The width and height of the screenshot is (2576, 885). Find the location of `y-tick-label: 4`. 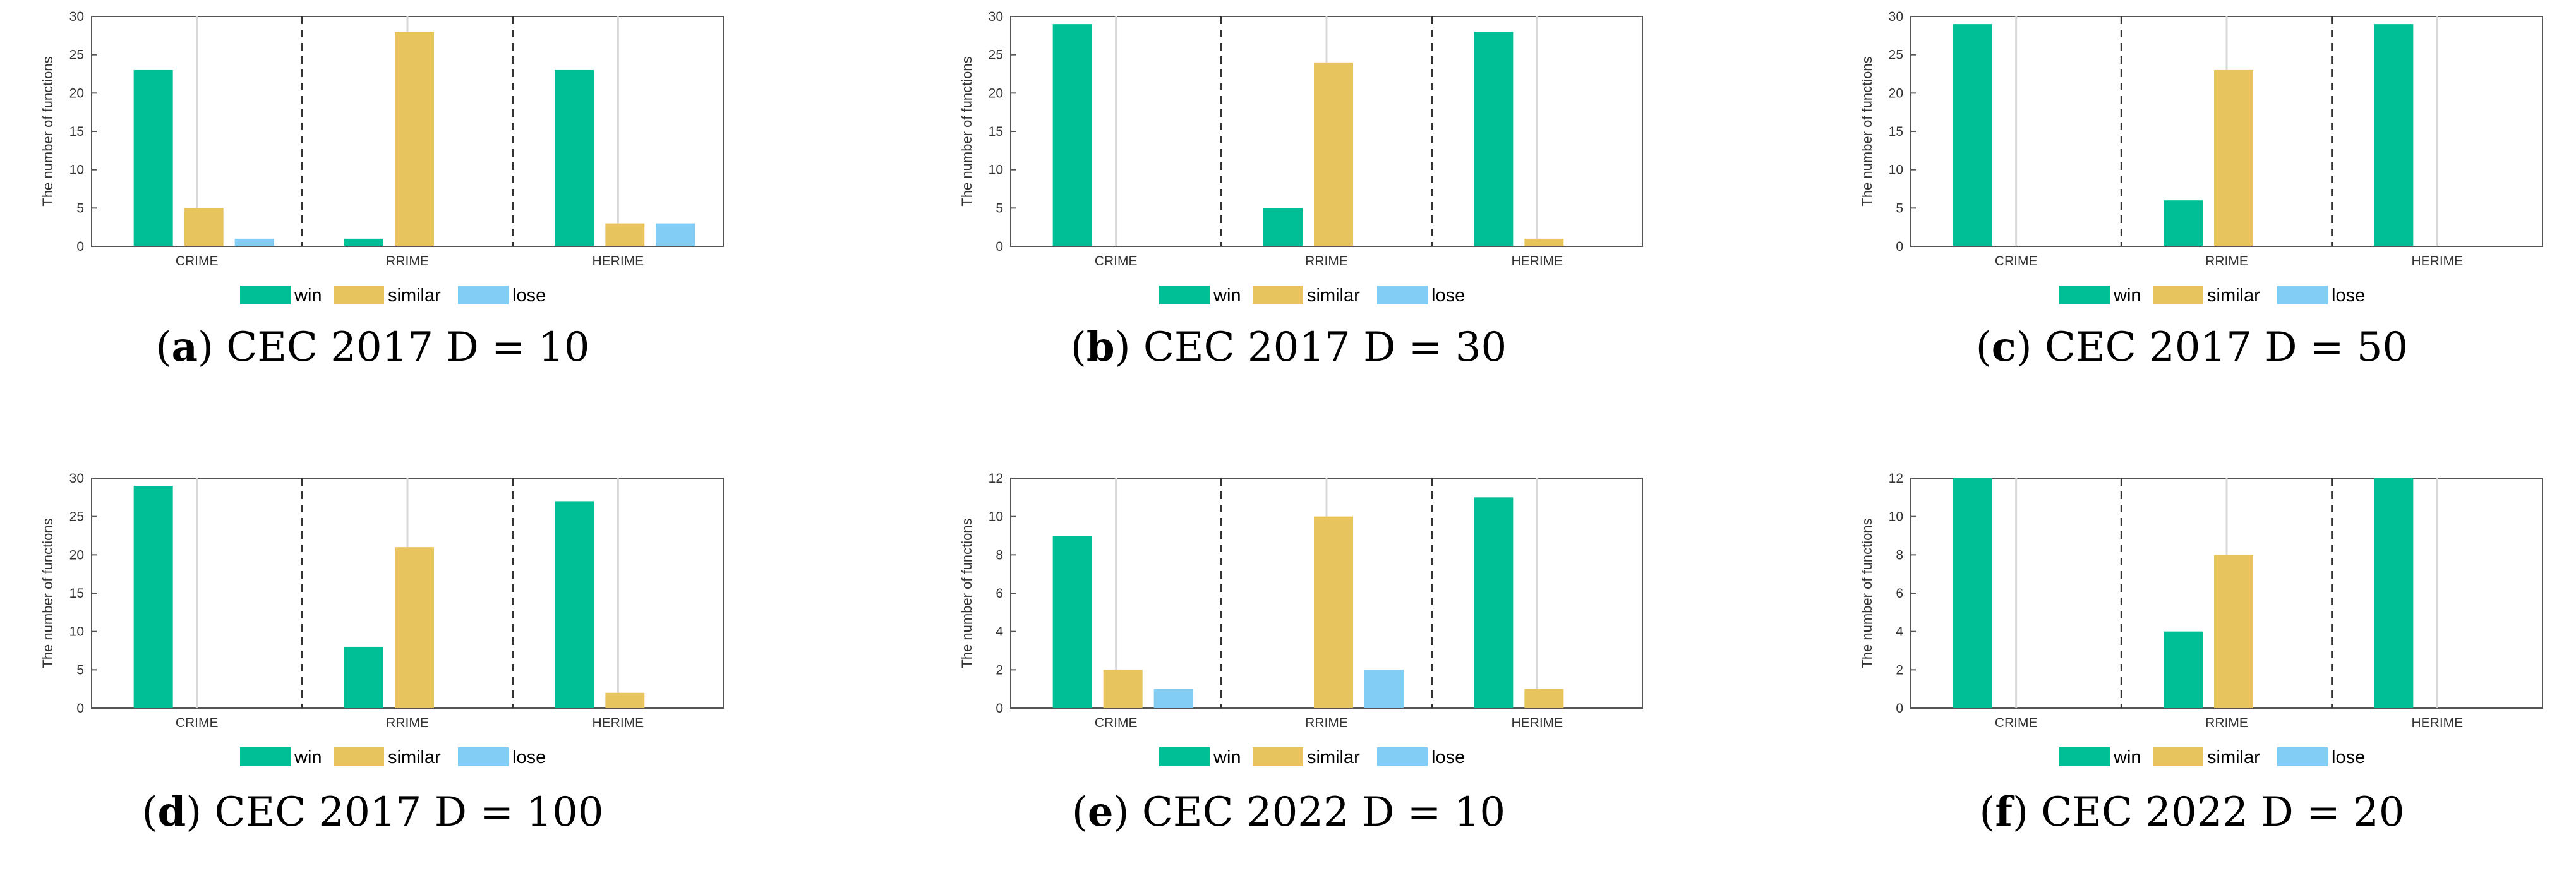

y-tick-label: 4 is located at coordinates (1899, 632).